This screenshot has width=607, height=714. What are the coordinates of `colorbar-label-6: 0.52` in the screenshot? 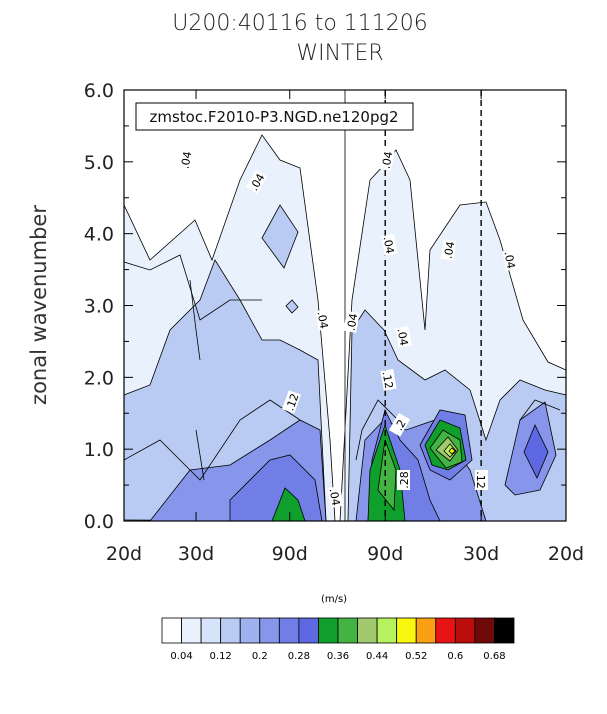 It's located at (416, 656).